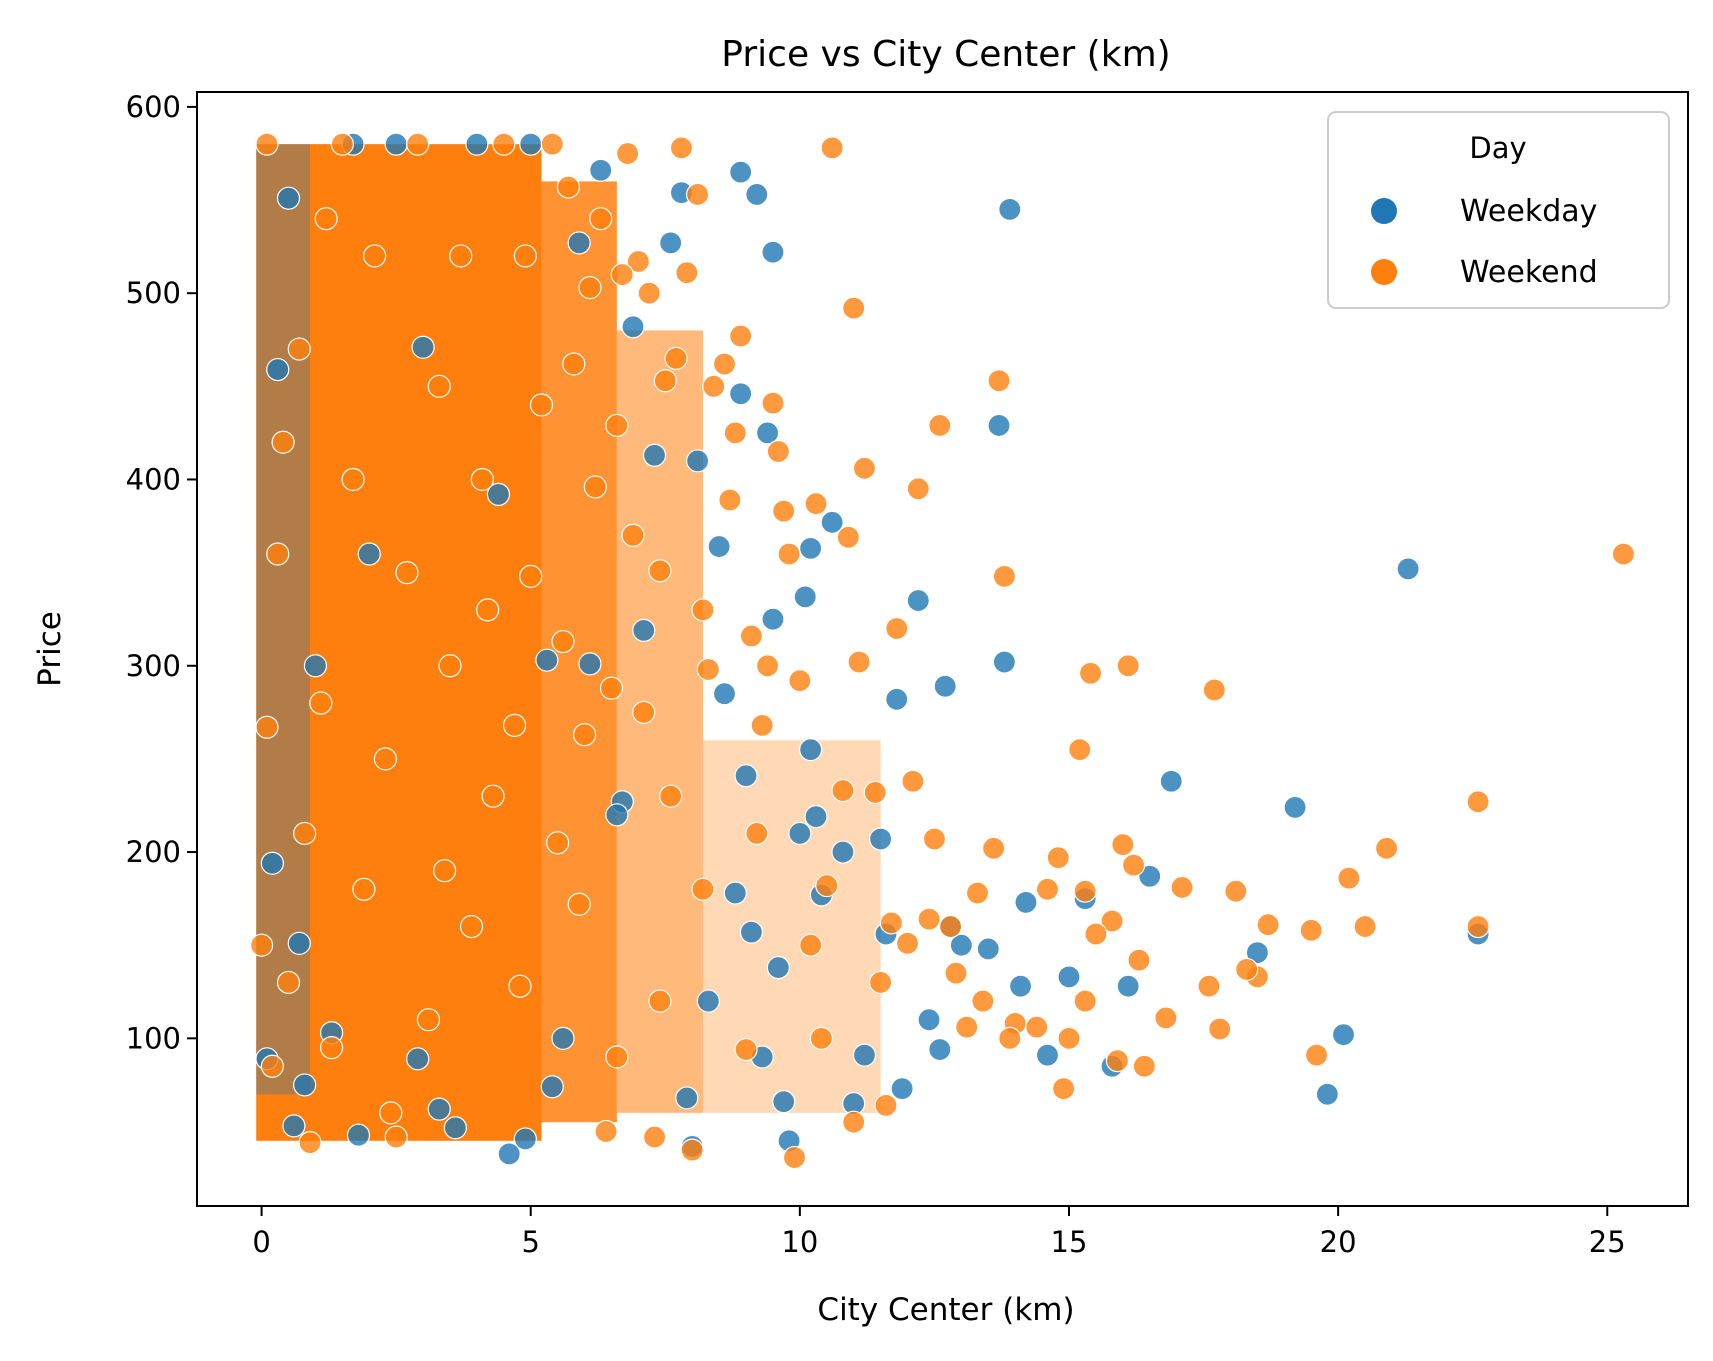 The height and width of the screenshot is (1361, 1713). Describe the element at coordinates (1384, 272) in the screenshot. I see `legend-marker-weekend` at that location.